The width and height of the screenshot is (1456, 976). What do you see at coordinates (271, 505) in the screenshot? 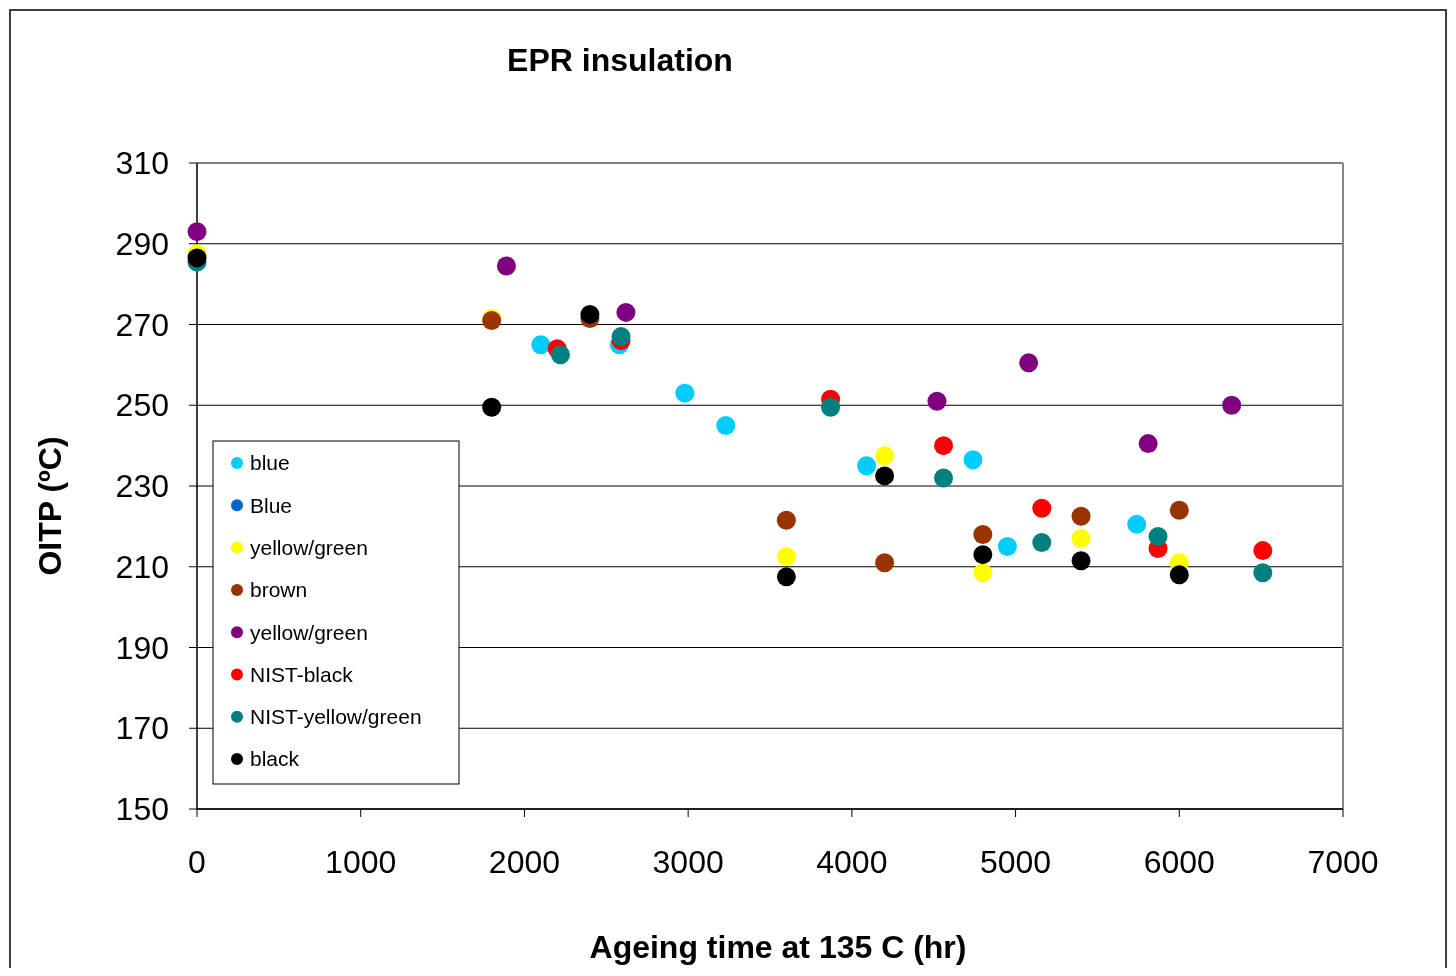
I see `legend-label: Blue` at bounding box center [271, 505].